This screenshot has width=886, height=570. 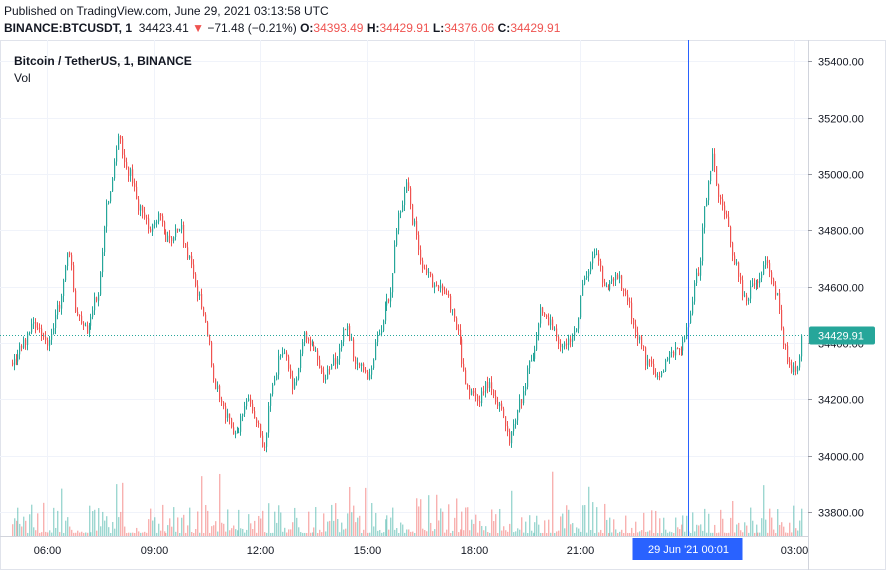 What do you see at coordinates (163, 28) in the screenshot?
I see `last-price: 34423.41` at bounding box center [163, 28].